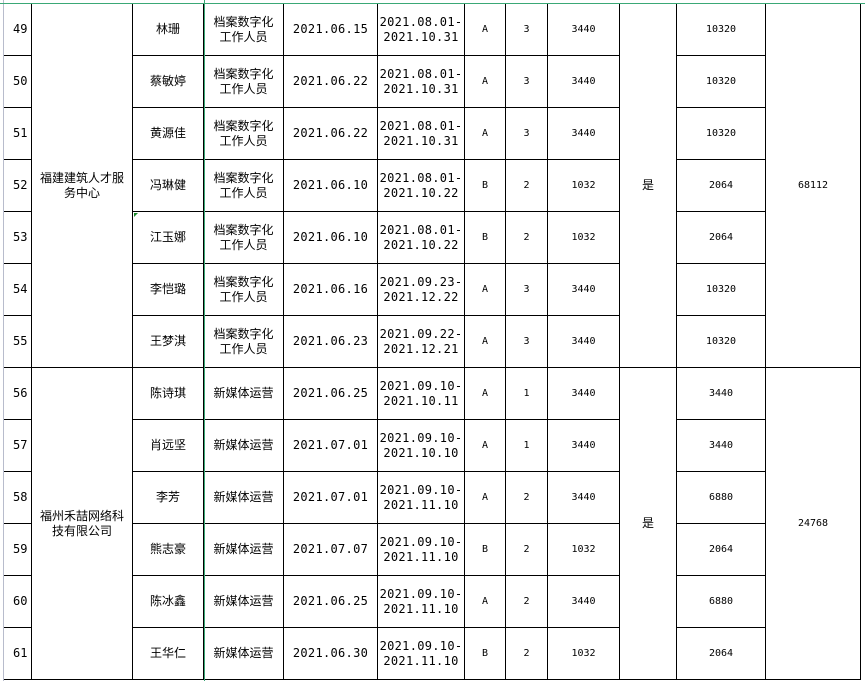 The width and height of the screenshot is (865, 681). Describe the element at coordinates (813, 186) in the screenshot. I see `group-total-cell: 68112` at that location.